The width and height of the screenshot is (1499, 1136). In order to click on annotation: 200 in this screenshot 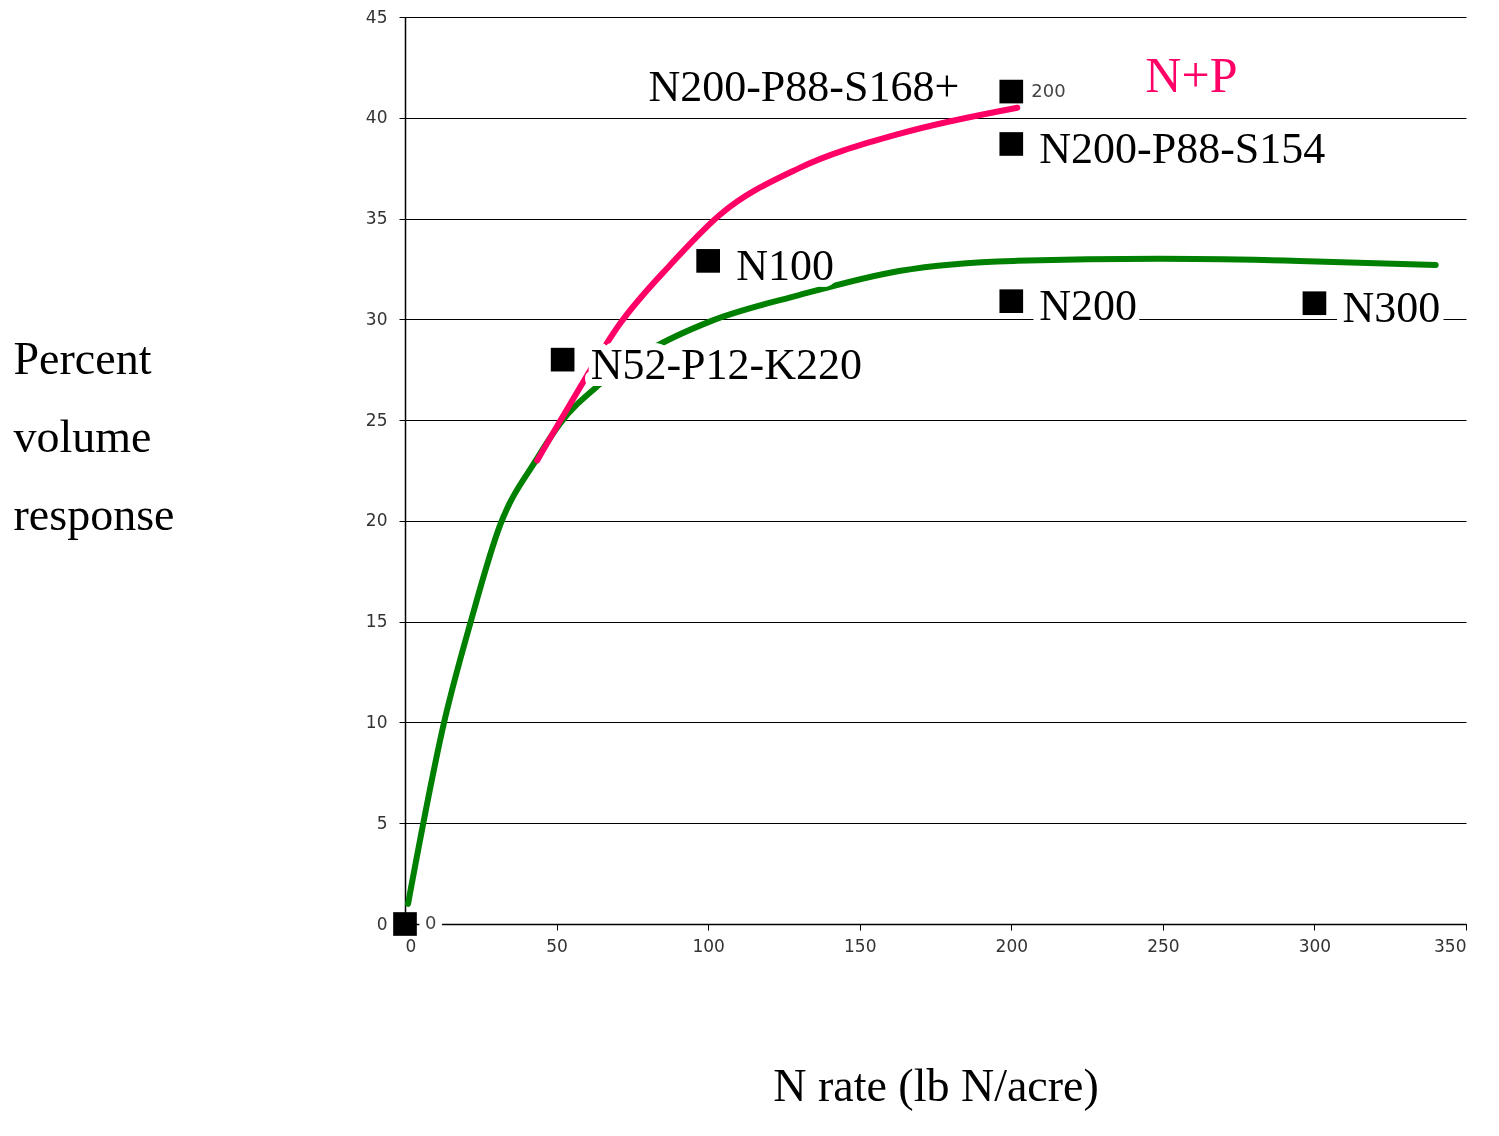, I will do `click(1048, 90)`.